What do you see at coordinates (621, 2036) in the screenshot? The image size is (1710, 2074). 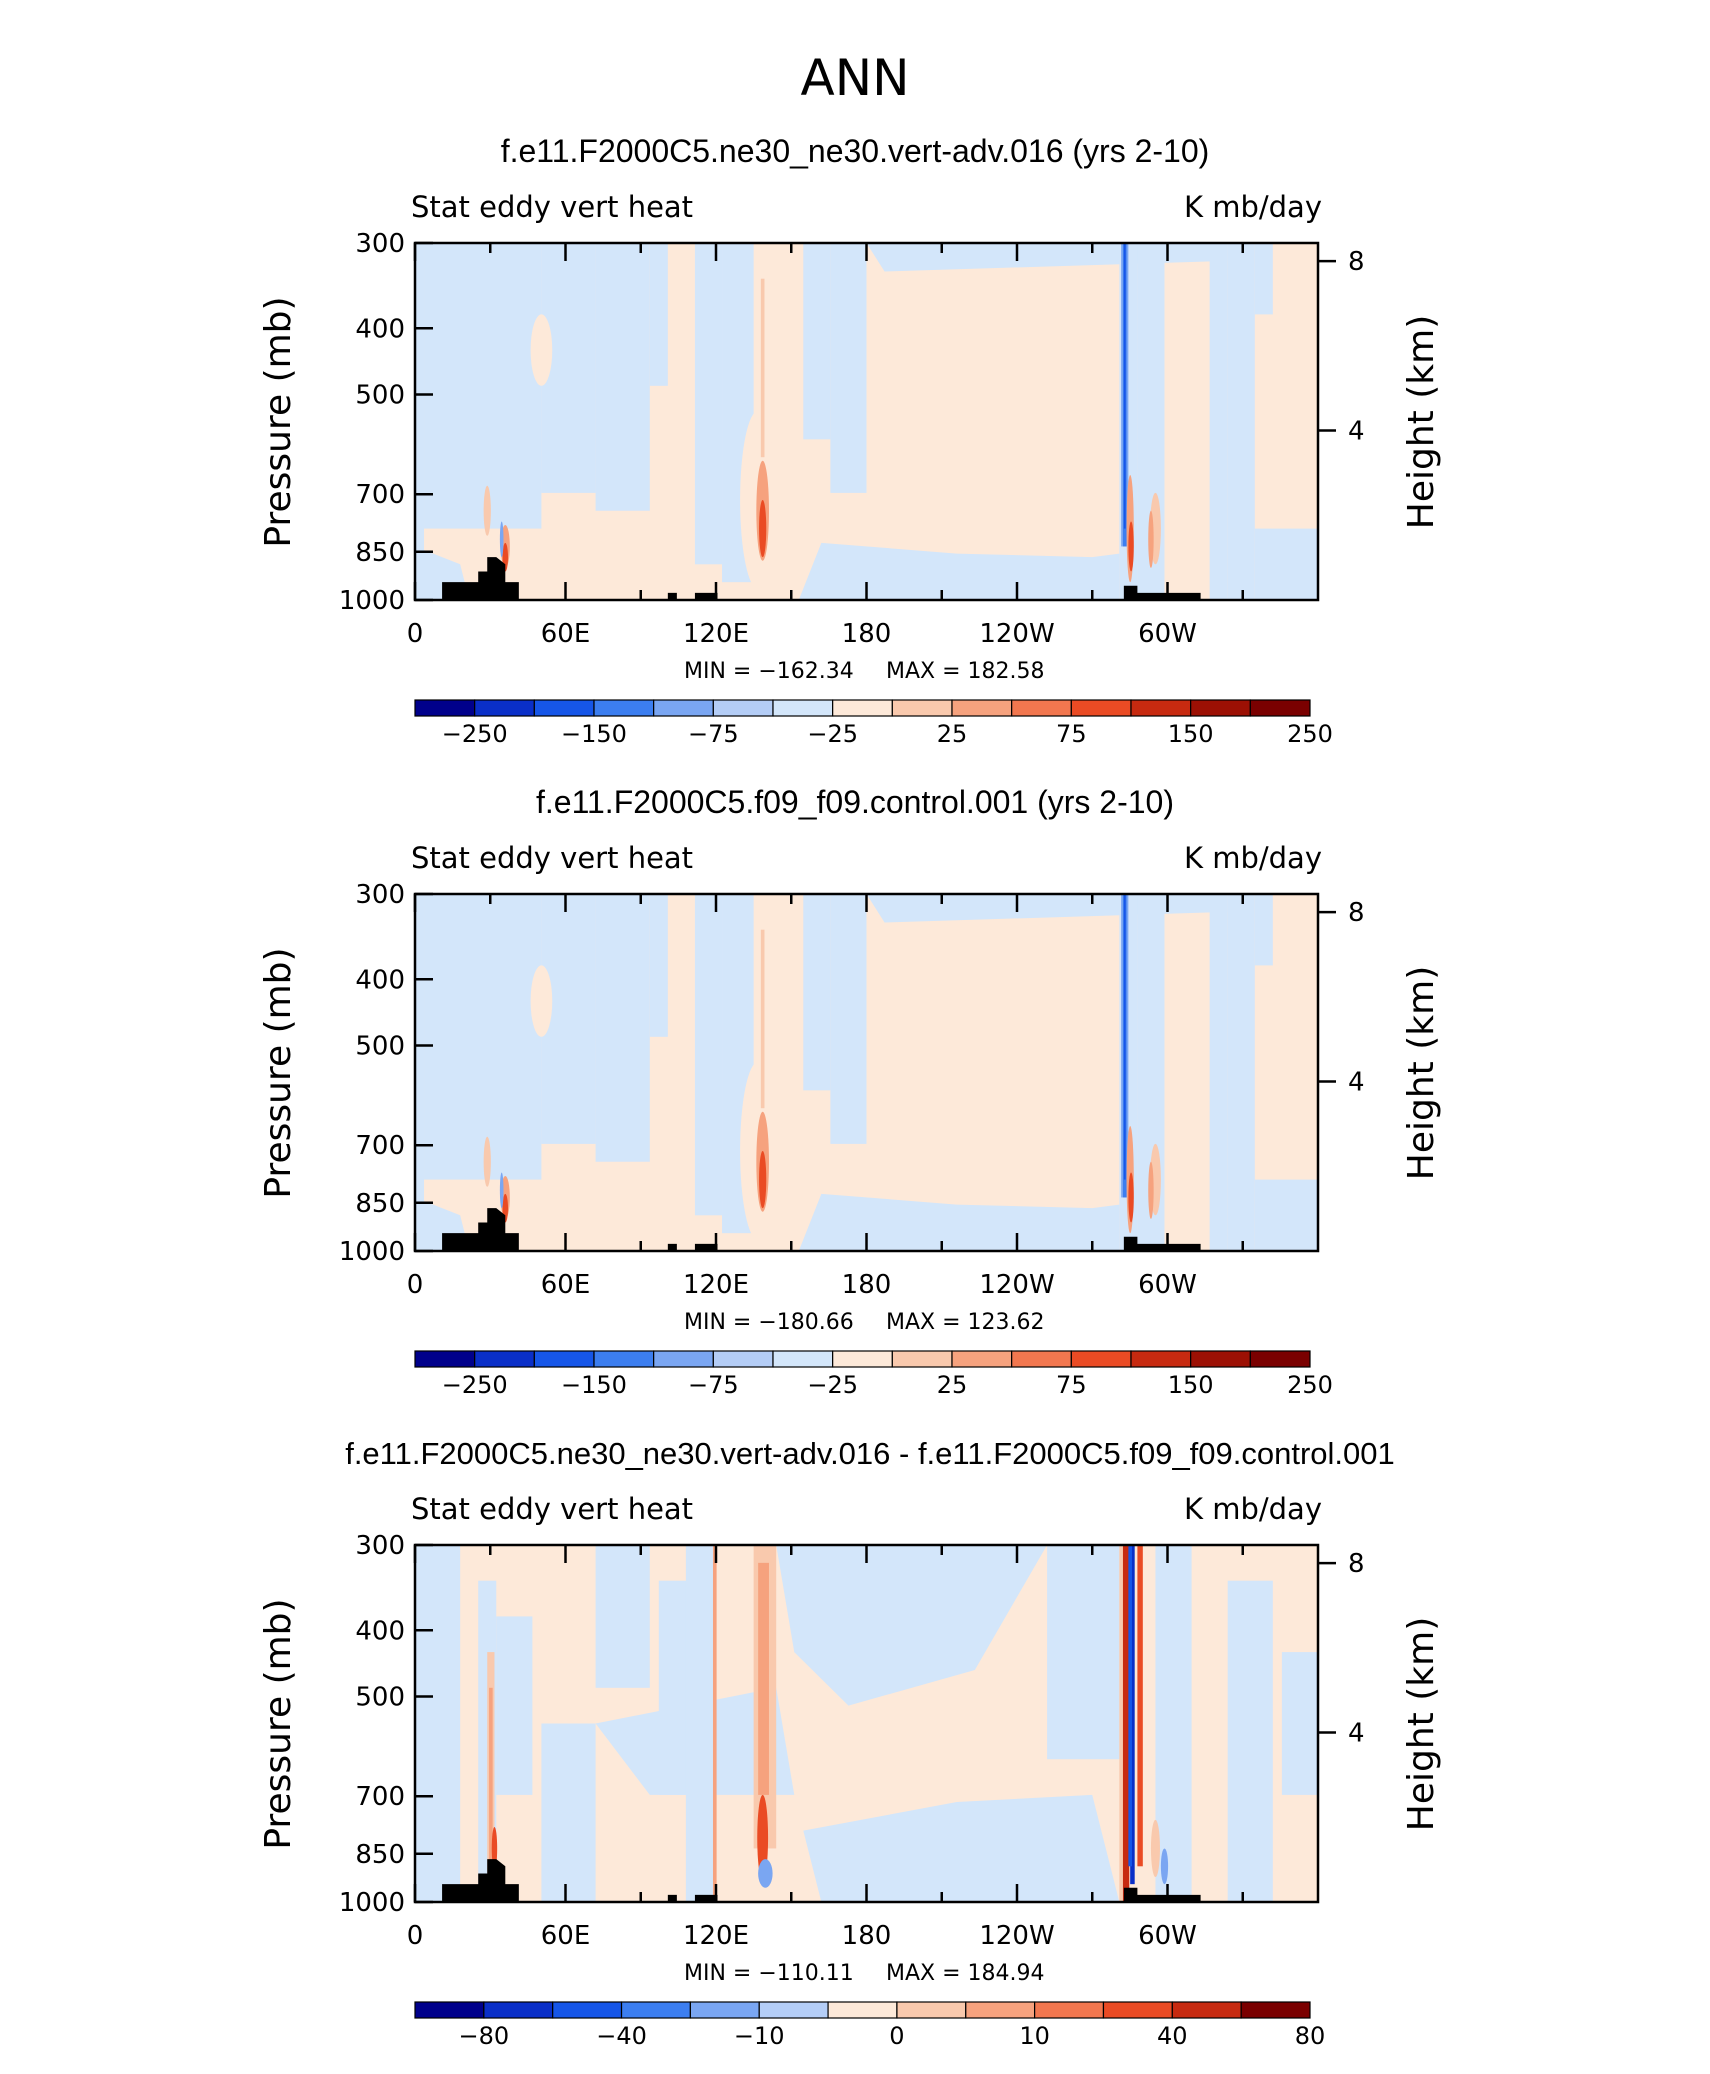 I see `colorbar-label: −40` at bounding box center [621, 2036].